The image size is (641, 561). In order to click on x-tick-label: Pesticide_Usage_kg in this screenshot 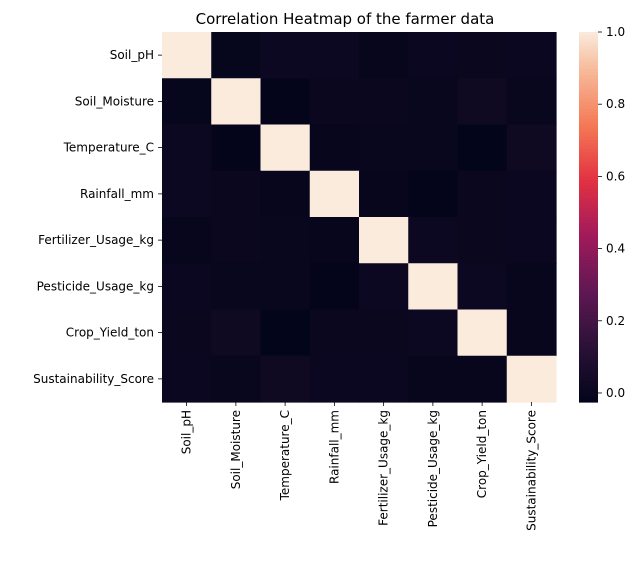, I will do `click(433, 468)`.